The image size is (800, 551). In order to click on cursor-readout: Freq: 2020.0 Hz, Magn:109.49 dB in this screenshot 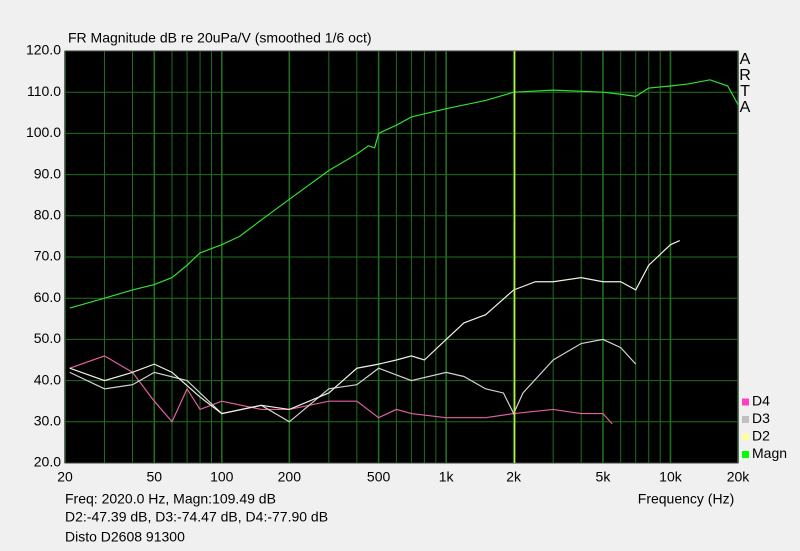, I will do `click(170, 499)`.